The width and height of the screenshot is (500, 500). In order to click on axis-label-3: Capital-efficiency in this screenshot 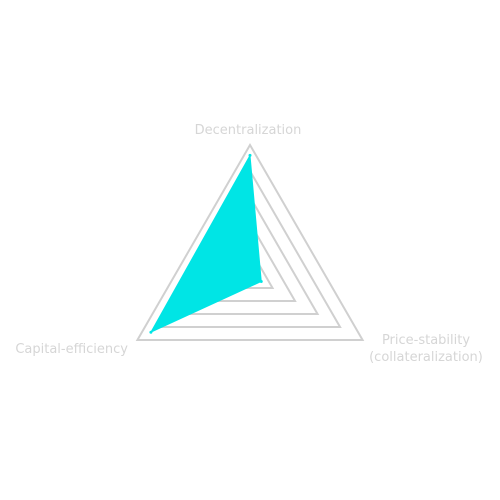, I will do `click(71, 349)`.